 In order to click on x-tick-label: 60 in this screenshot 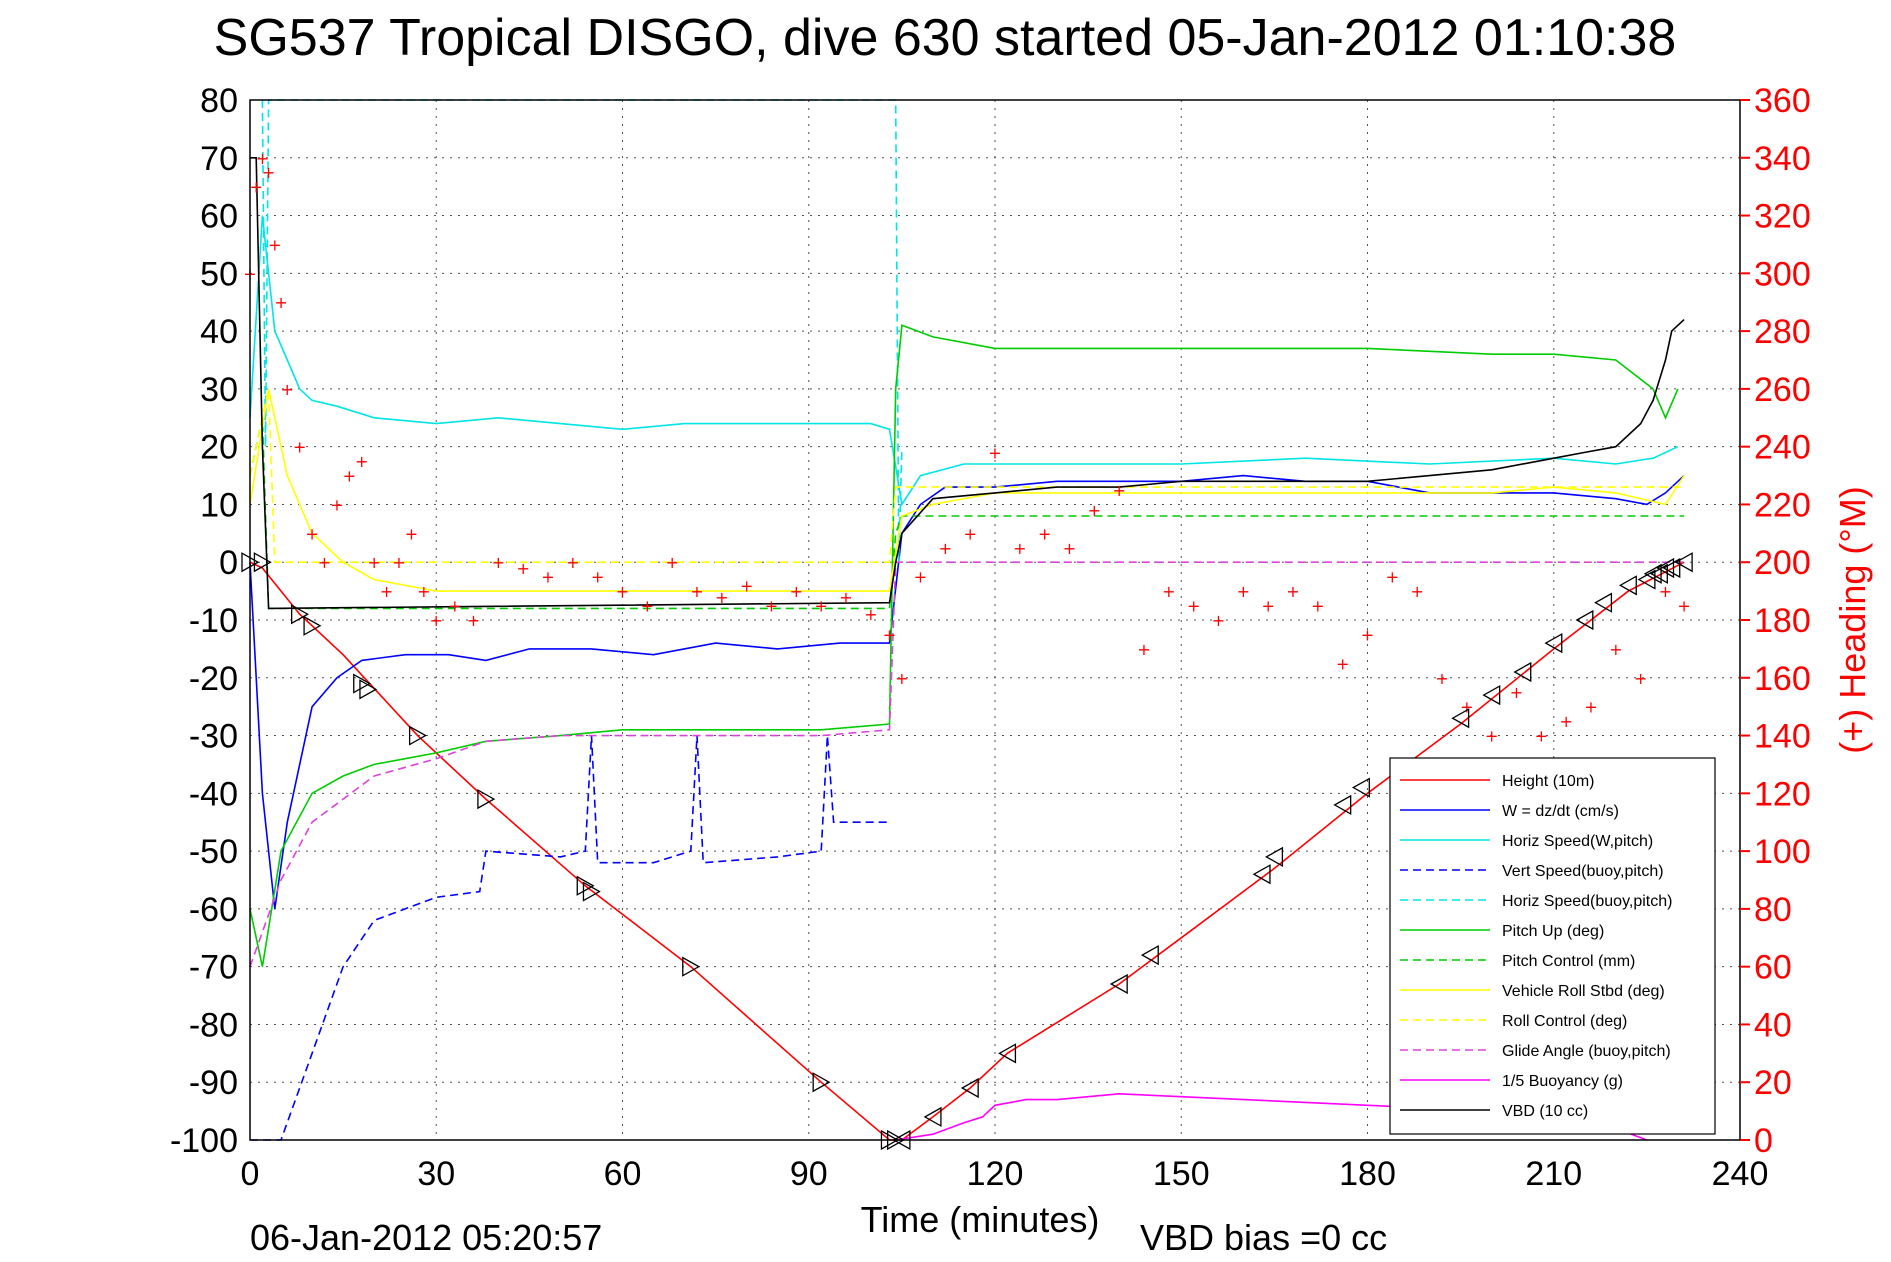, I will do `click(623, 1174)`.